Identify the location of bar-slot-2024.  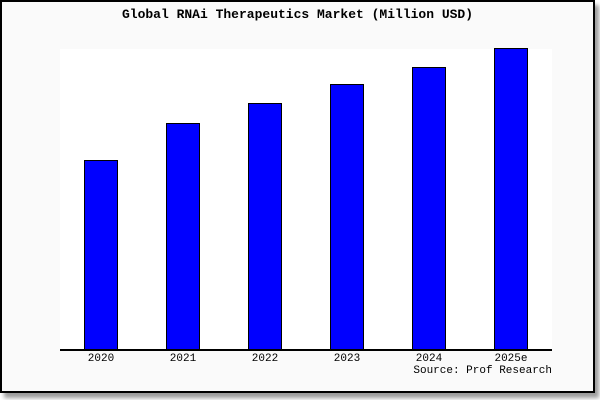
(429, 199).